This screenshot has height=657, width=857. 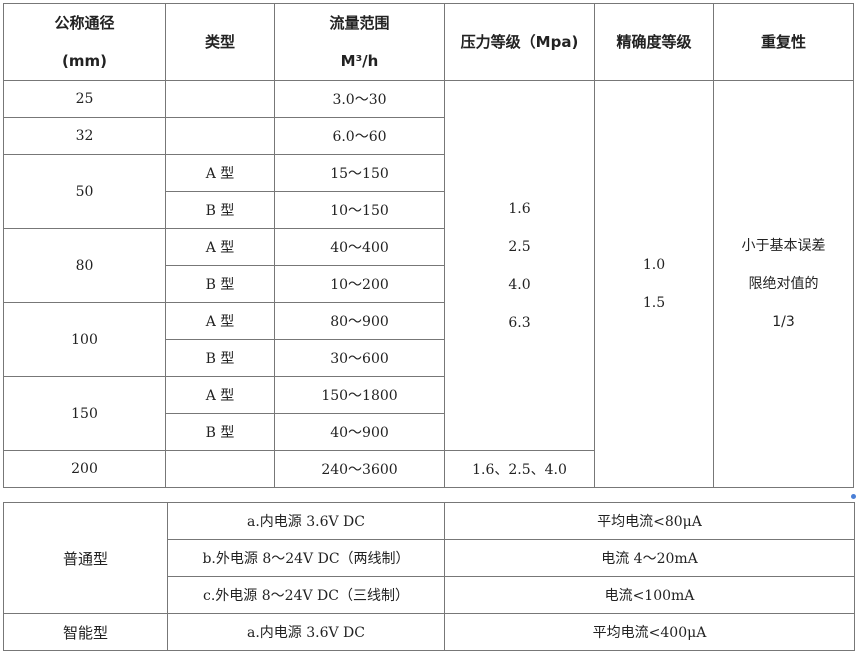 I want to click on cell-group: 普通型, so click(x=85, y=558).